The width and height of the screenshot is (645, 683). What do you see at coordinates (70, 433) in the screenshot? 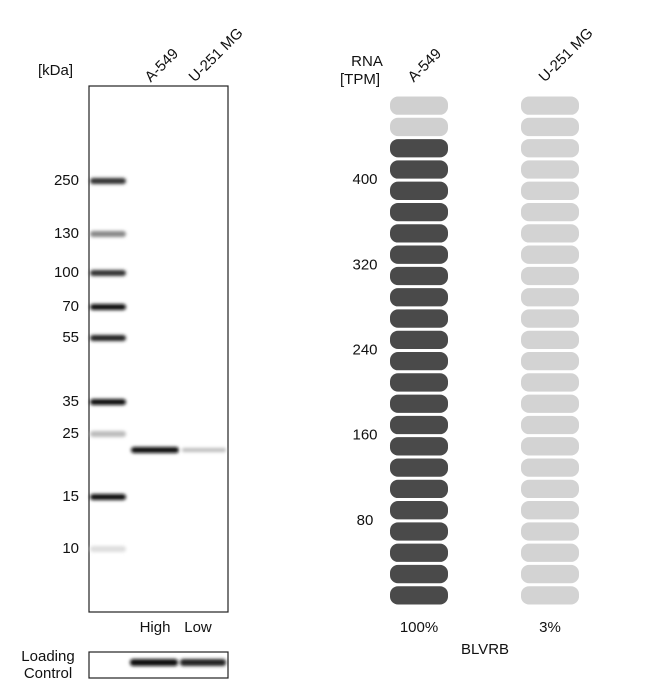
I see `marker-label: 25` at bounding box center [70, 433].